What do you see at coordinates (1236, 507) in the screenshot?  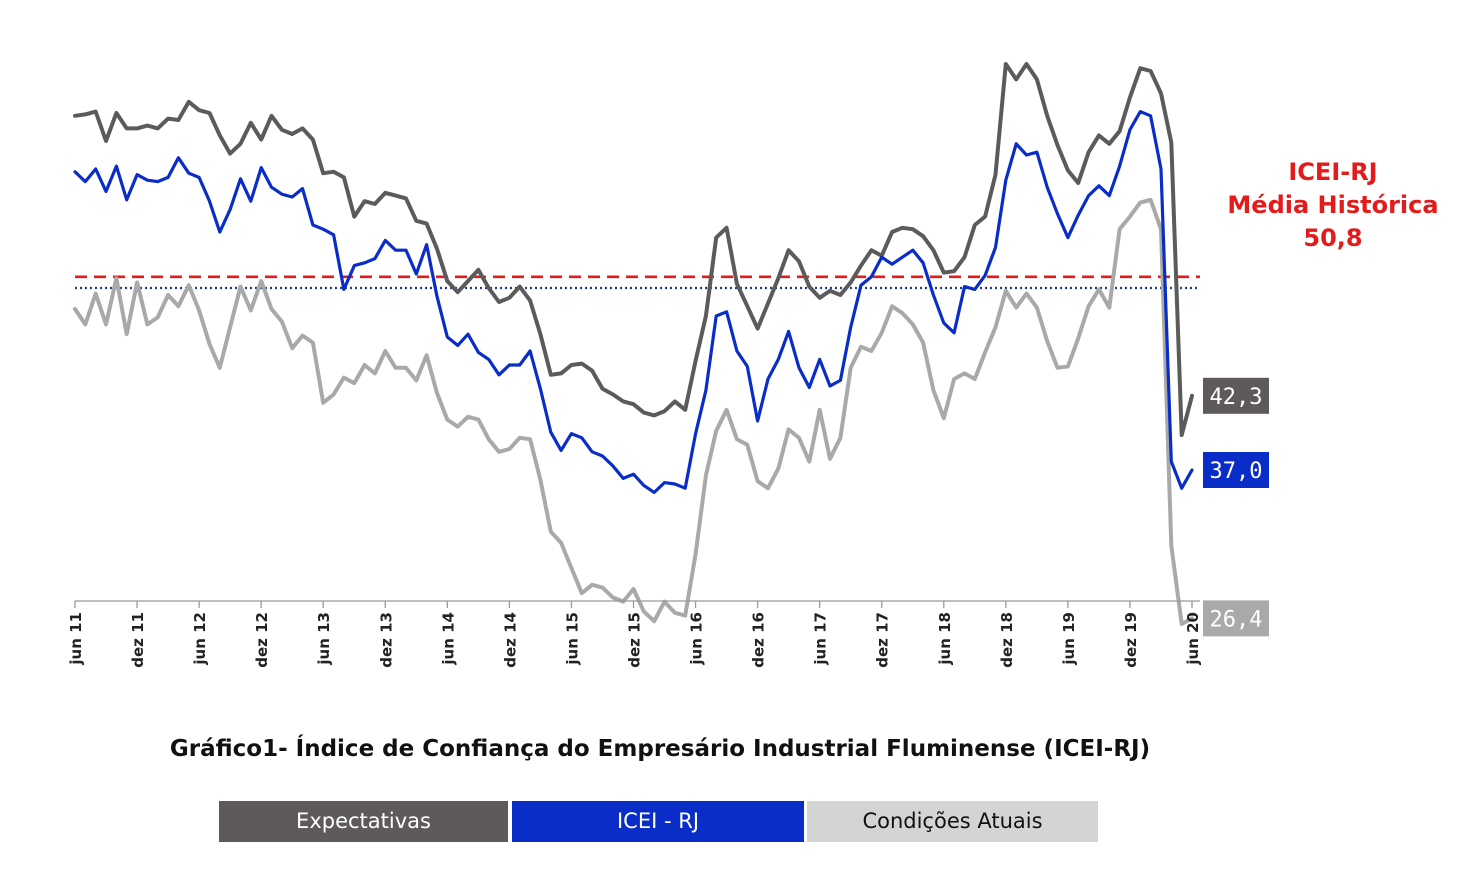 I see `end-value-badges: 42,3 37,0 26,4` at bounding box center [1236, 507].